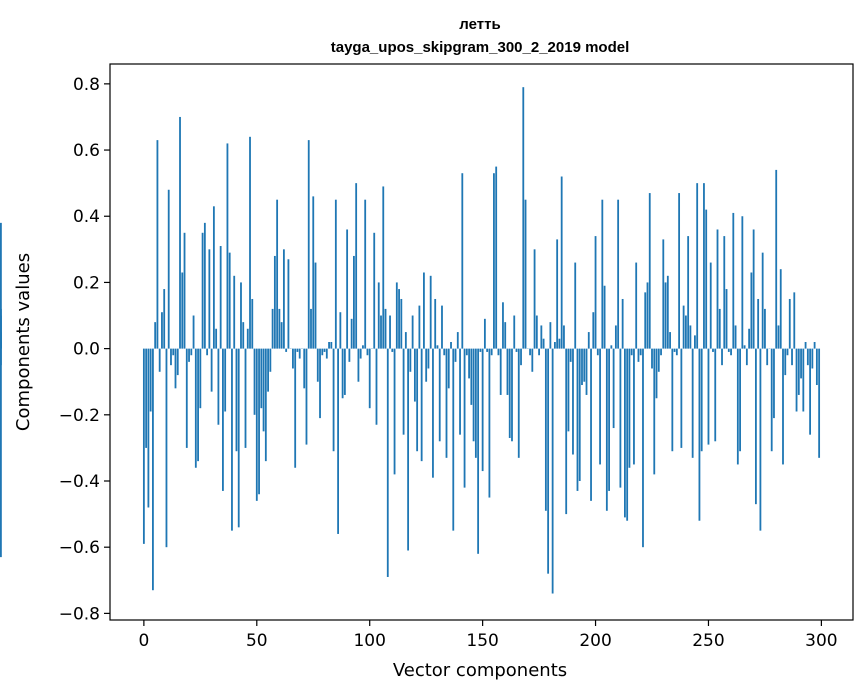 The width and height of the screenshot is (867, 696). Describe the element at coordinates (595, 641) in the screenshot. I see `x-tick-label: 200` at that location.